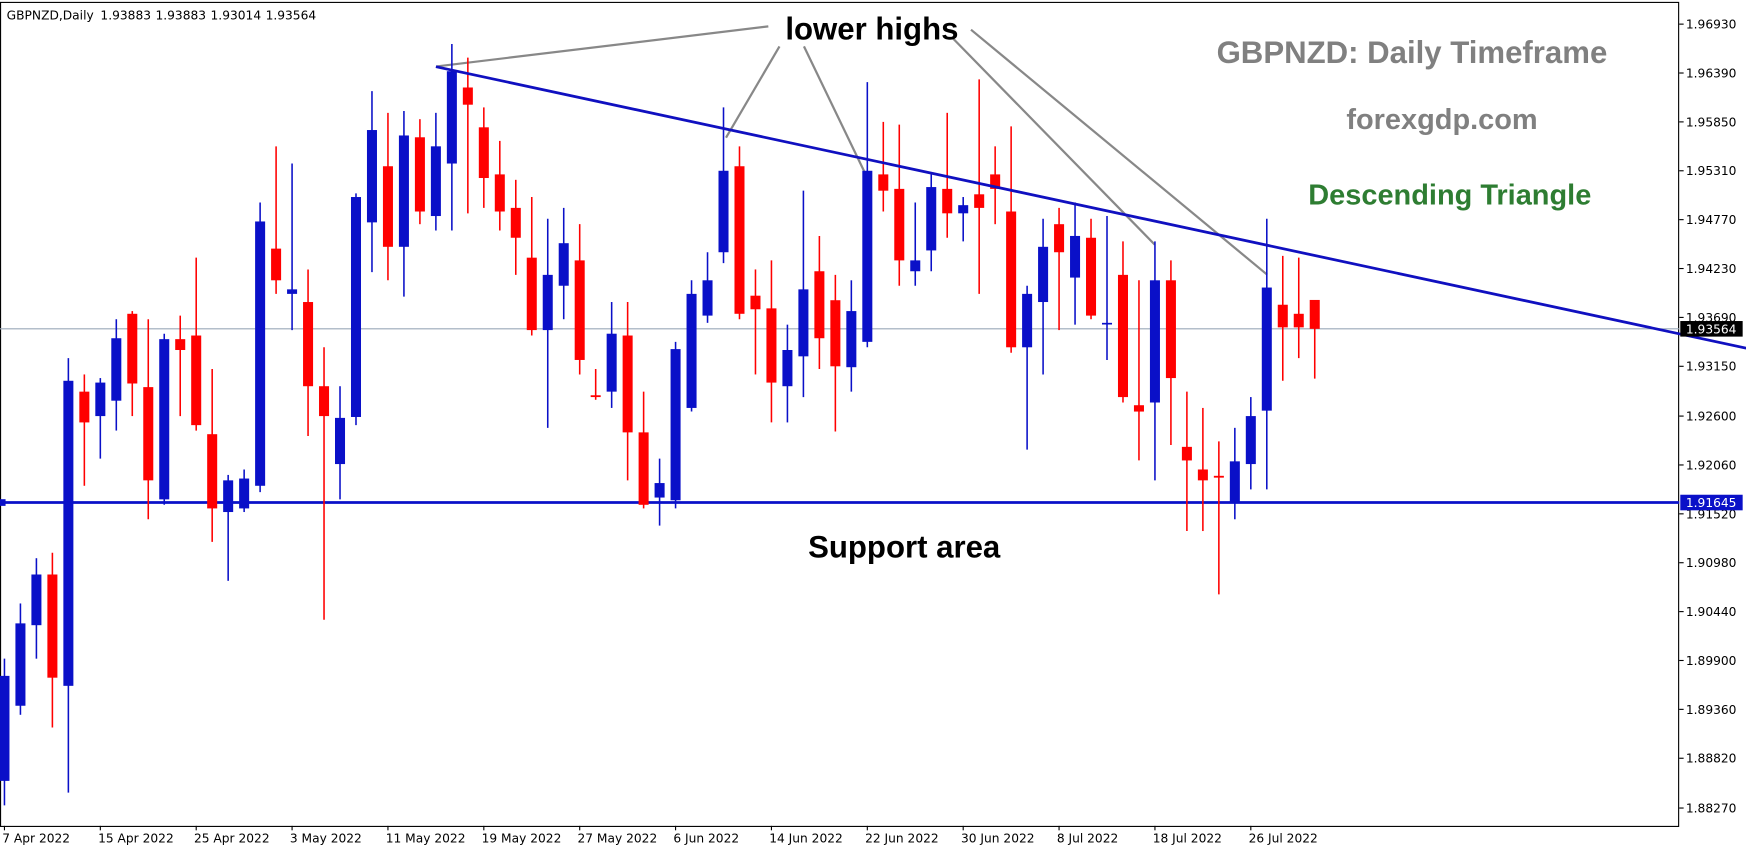 The image size is (1746, 850). What do you see at coordinates (1087, 839) in the screenshot?
I see `x-tick-label: 8 Jul 2022` at bounding box center [1087, 839].